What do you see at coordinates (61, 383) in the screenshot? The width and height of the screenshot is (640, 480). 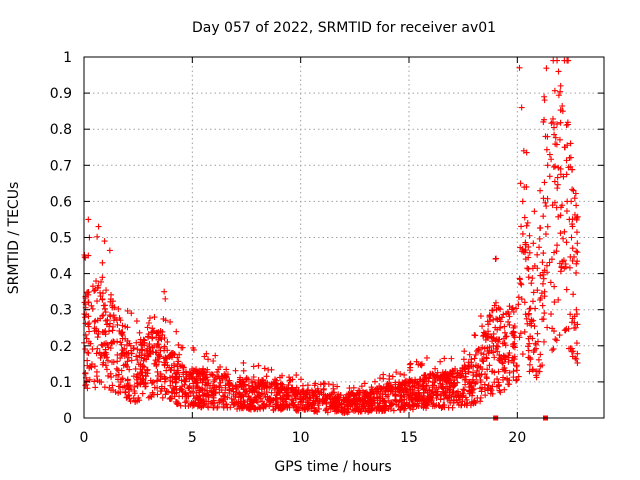 I see `y-tick-label: 0.1` at bounding box center [61, 383].